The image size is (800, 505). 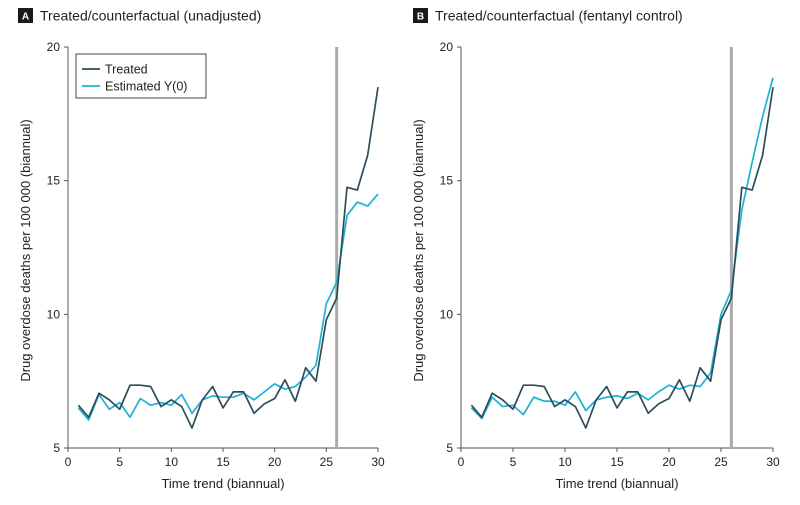 What do you see at coordinates (68, 462) in the screenshot?
I see `panel-a-x-tick-label: 0` at bounding box center [68, 462].